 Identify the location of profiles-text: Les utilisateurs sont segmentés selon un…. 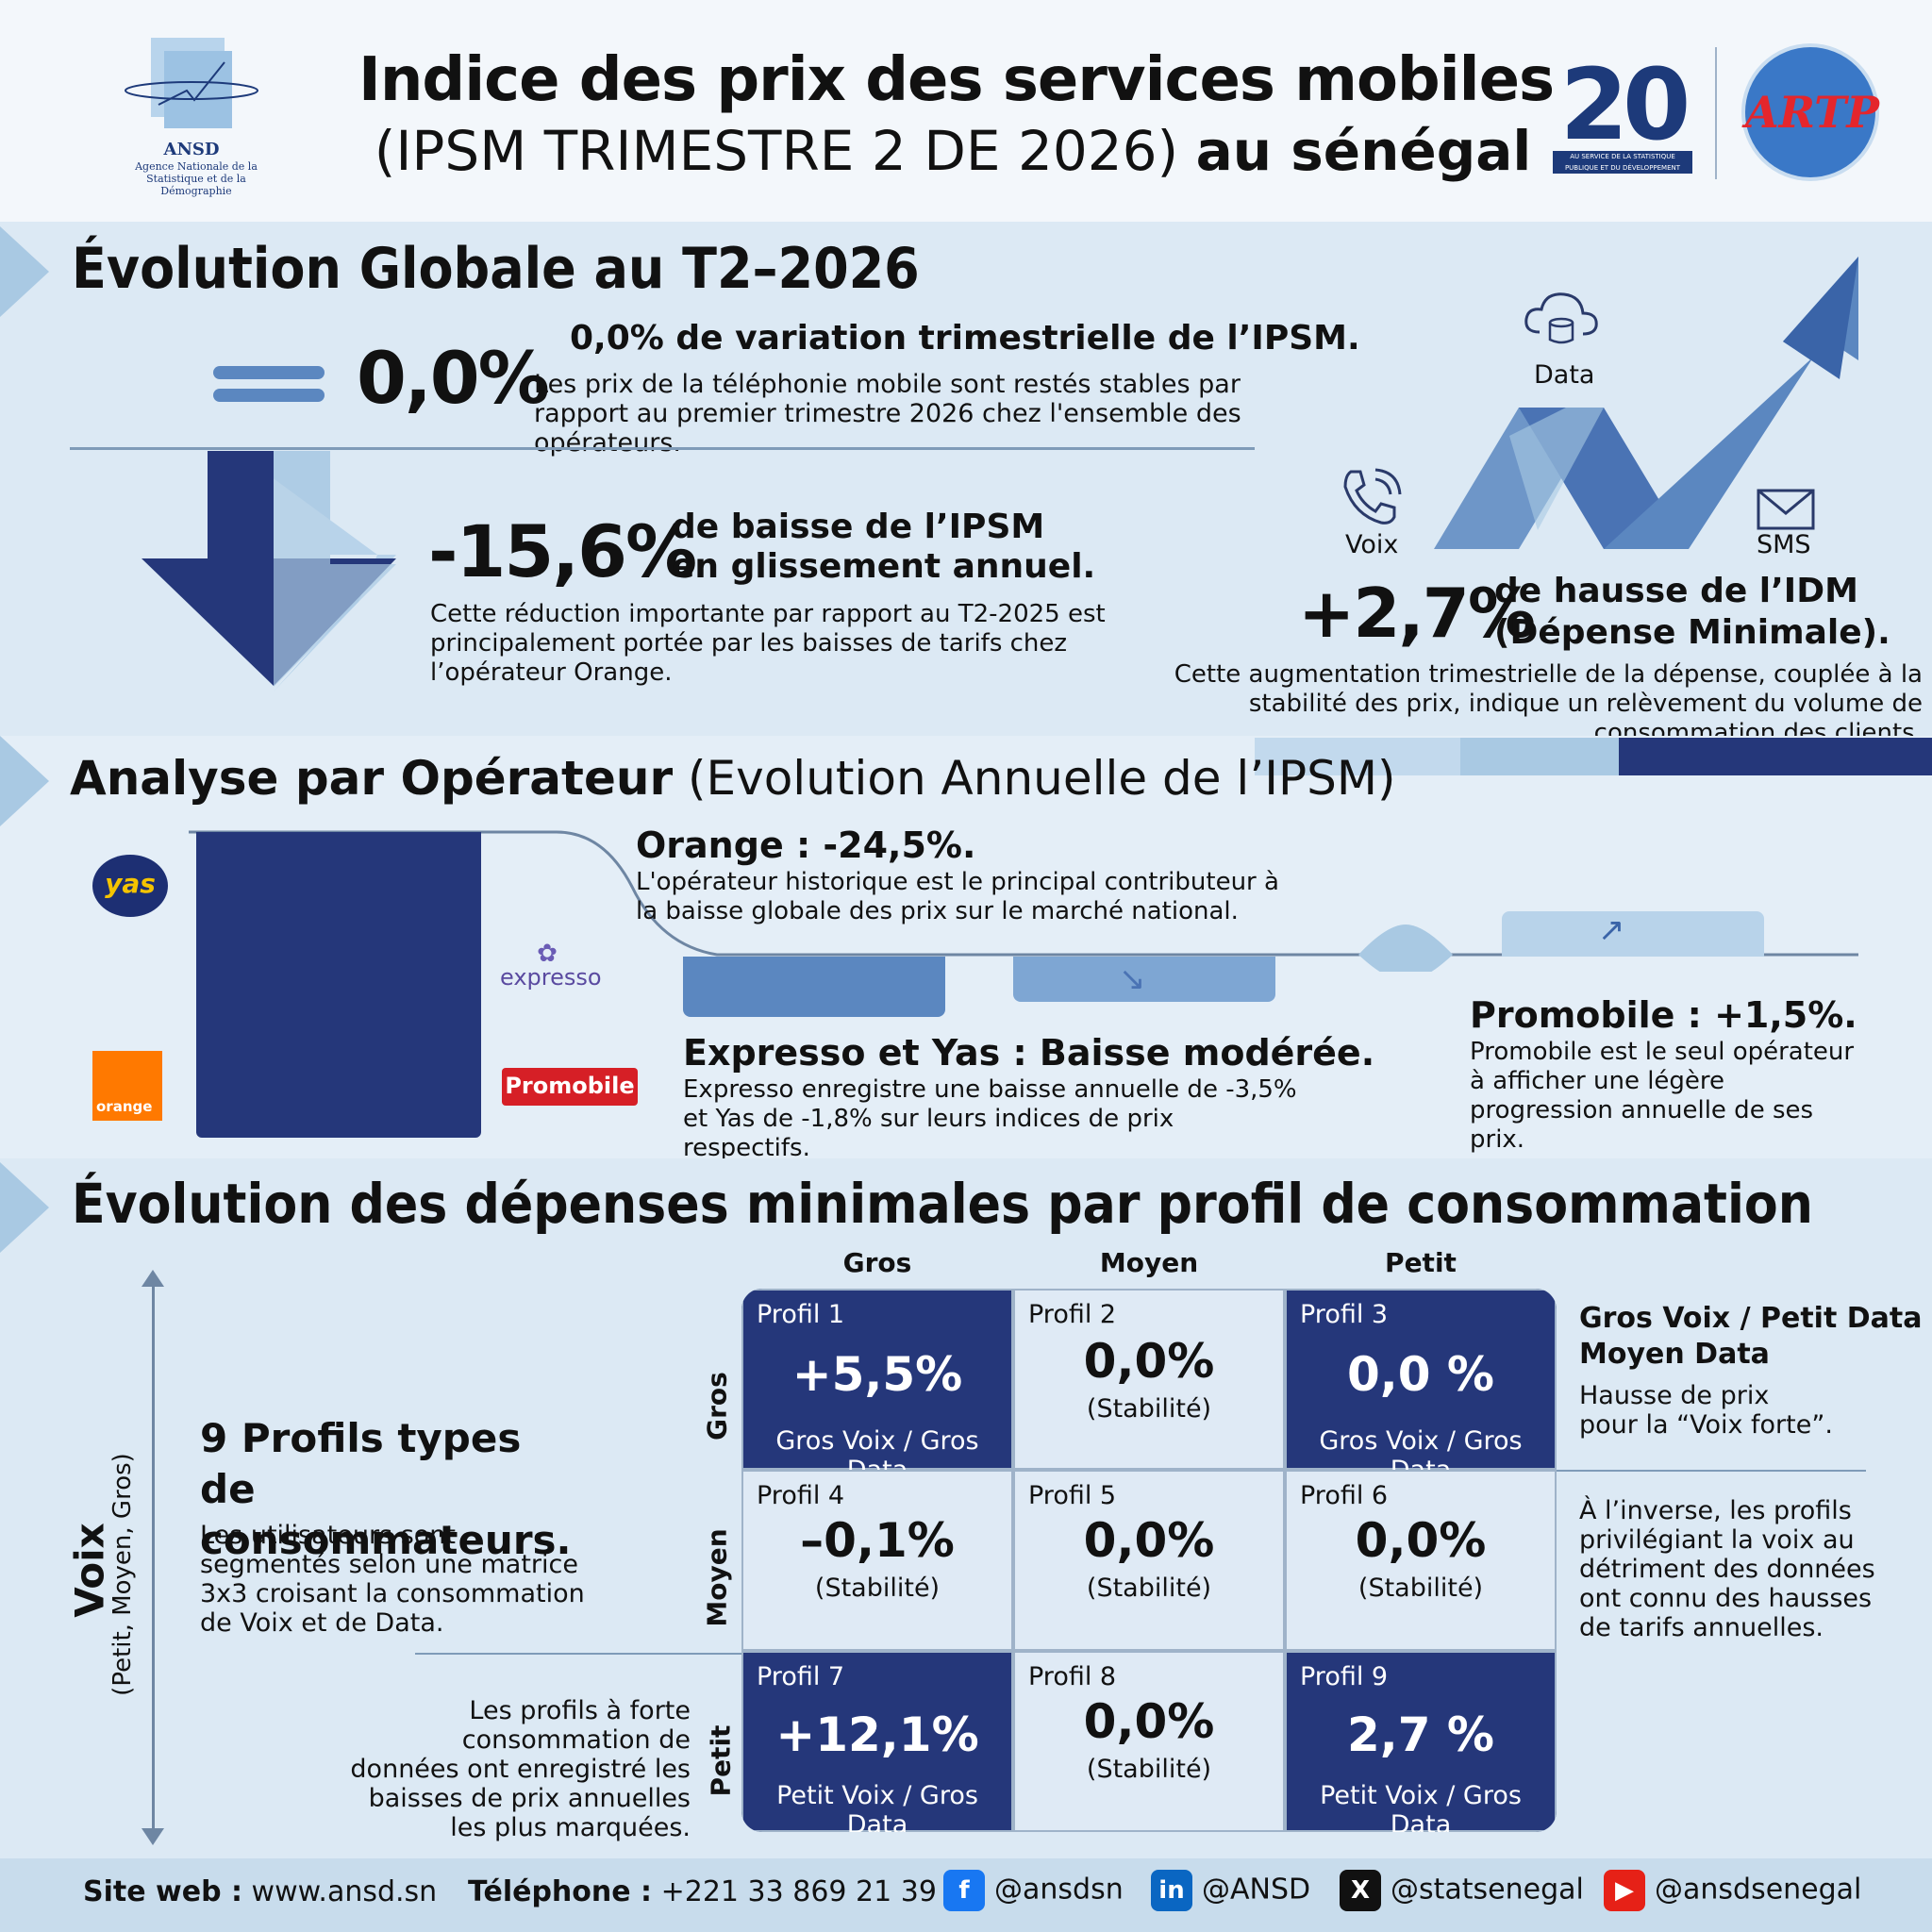
(393, 1579).